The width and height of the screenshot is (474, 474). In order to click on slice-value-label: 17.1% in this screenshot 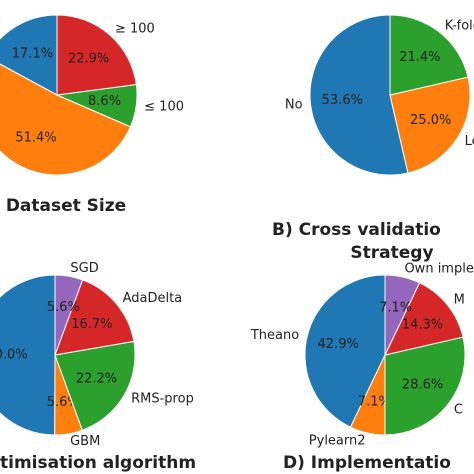, I will do `click(32, 53)`.